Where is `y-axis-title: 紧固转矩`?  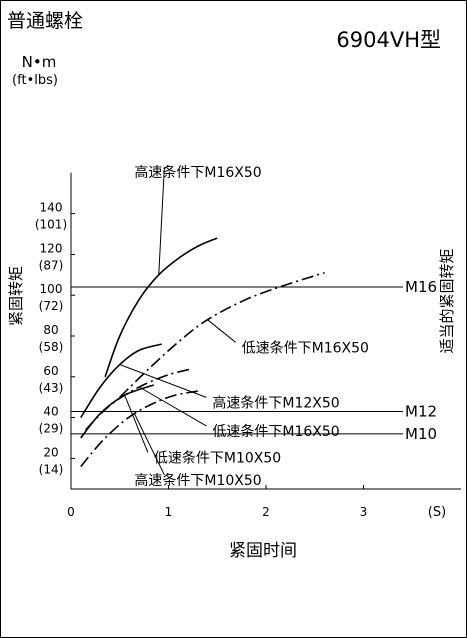
y-axis-title: 紧固转矩 is located at coordinates (16, 296).